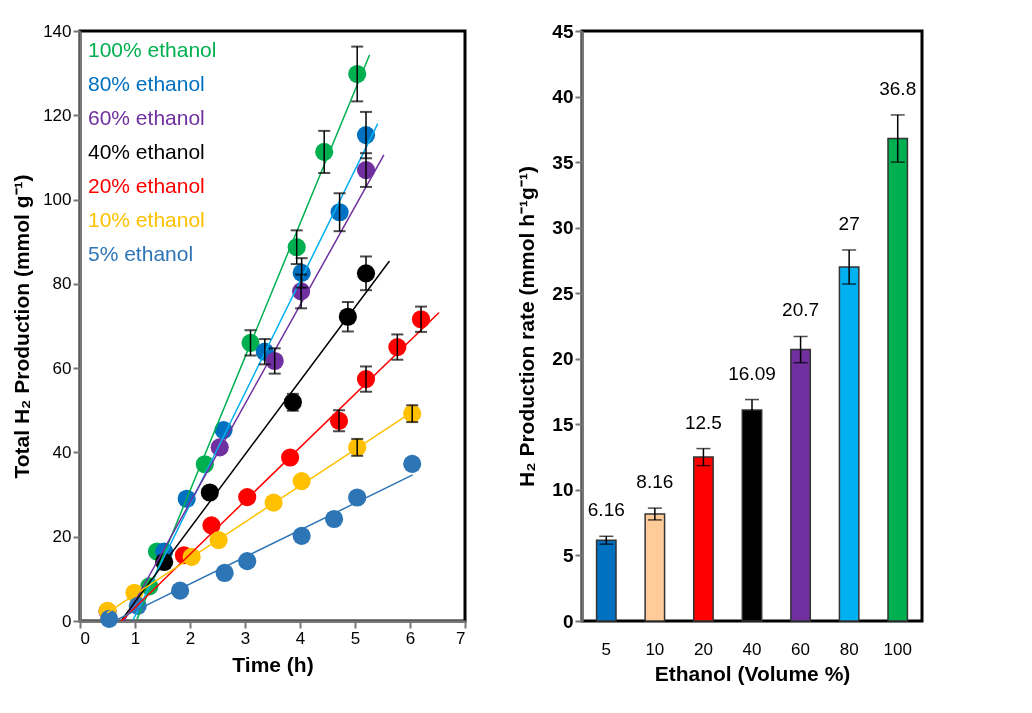  I want to click on x-tick-label: 3, so click(245, 638).